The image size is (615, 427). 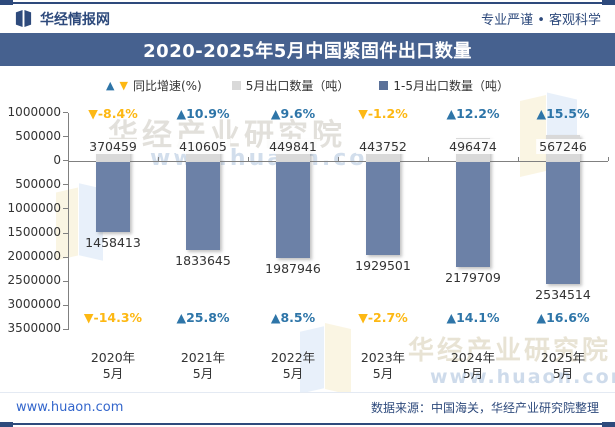 I want to click on x-axis-zero-line, so click(x=338, y=161).